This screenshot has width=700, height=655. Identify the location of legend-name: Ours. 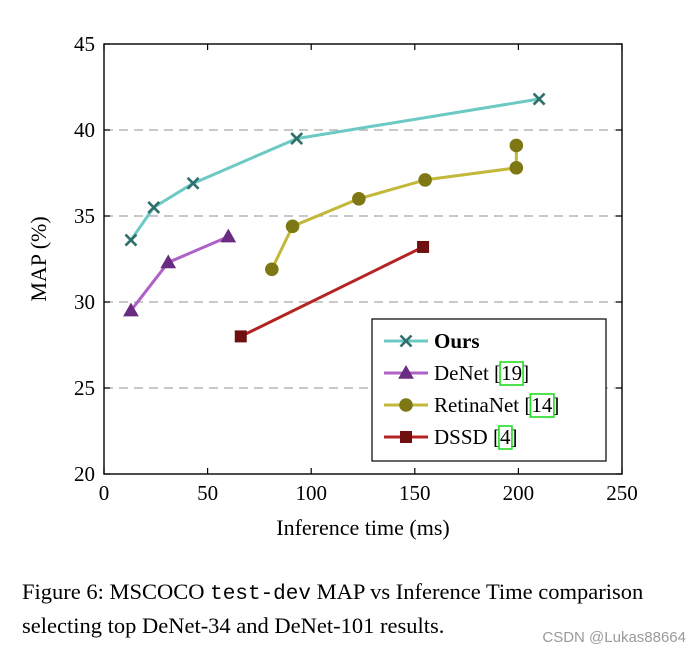
(457, 341).